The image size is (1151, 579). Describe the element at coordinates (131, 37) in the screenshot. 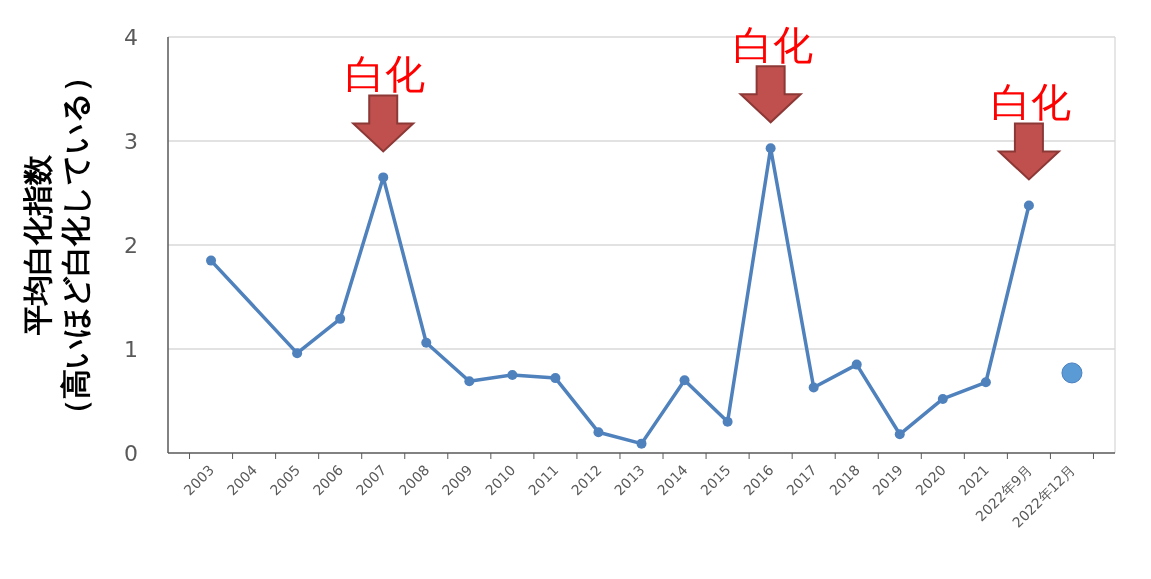

I see `y-tick-label: 4` at that location.